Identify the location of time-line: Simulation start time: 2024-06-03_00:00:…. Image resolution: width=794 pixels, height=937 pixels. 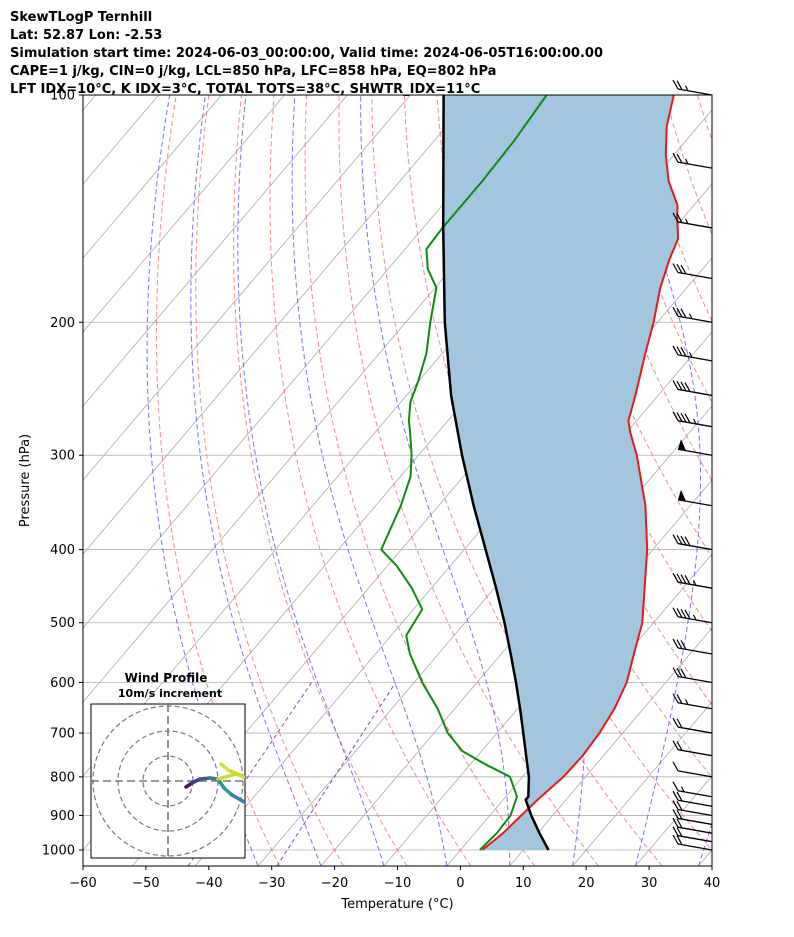
(306, 53).